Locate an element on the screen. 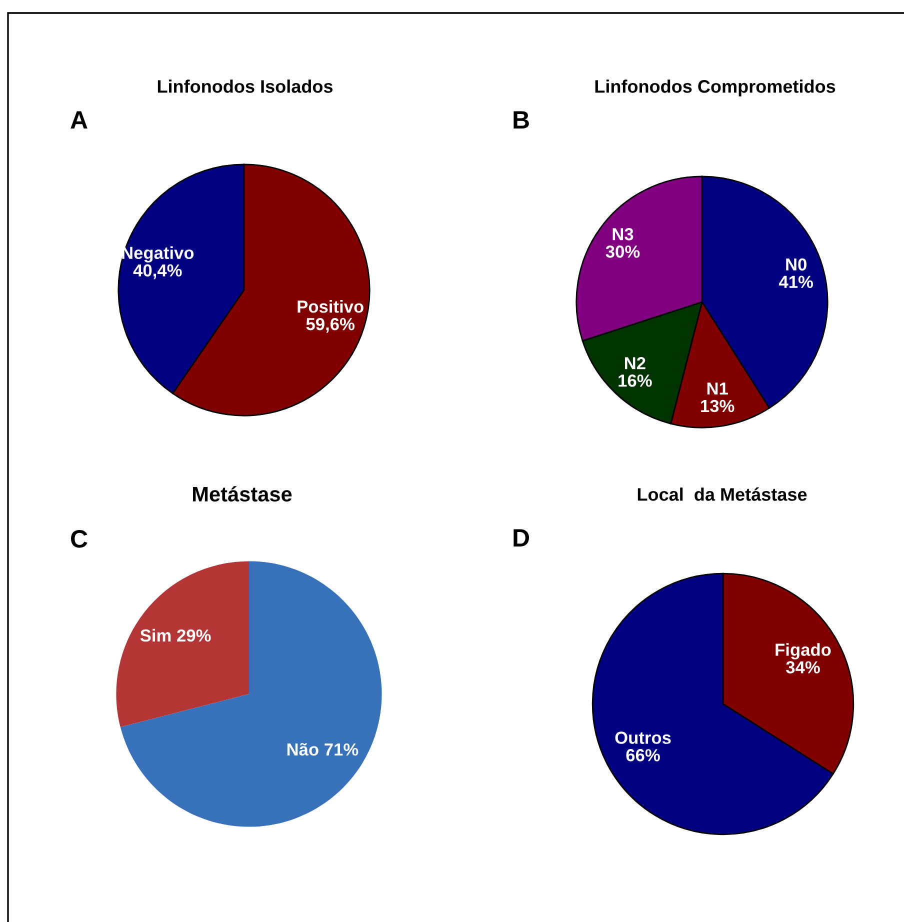 The image size is (904, 922). data-label: 41% is located at coordinates (795, 282).